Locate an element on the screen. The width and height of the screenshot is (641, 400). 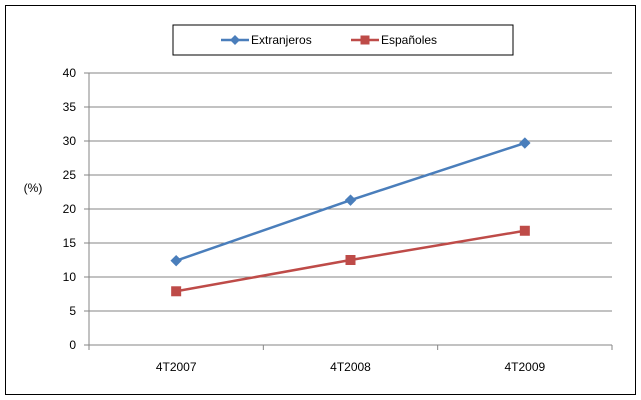
x-axis: 4T2007 4T2008 4T2009 is located at coordinates (350, 359).